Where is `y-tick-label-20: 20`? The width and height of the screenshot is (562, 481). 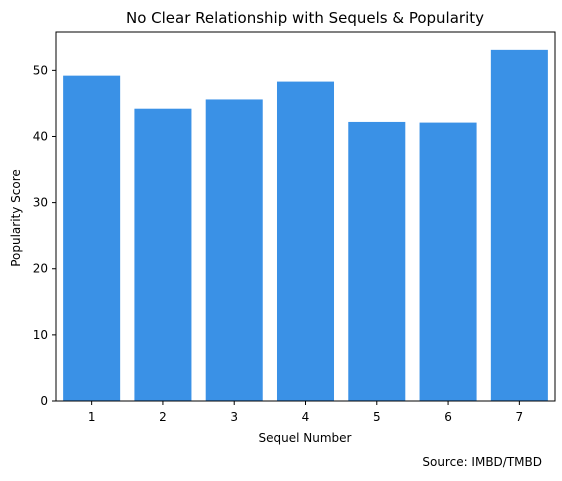
y-tick-label-20: 20 is located at coordinates (40, 269).